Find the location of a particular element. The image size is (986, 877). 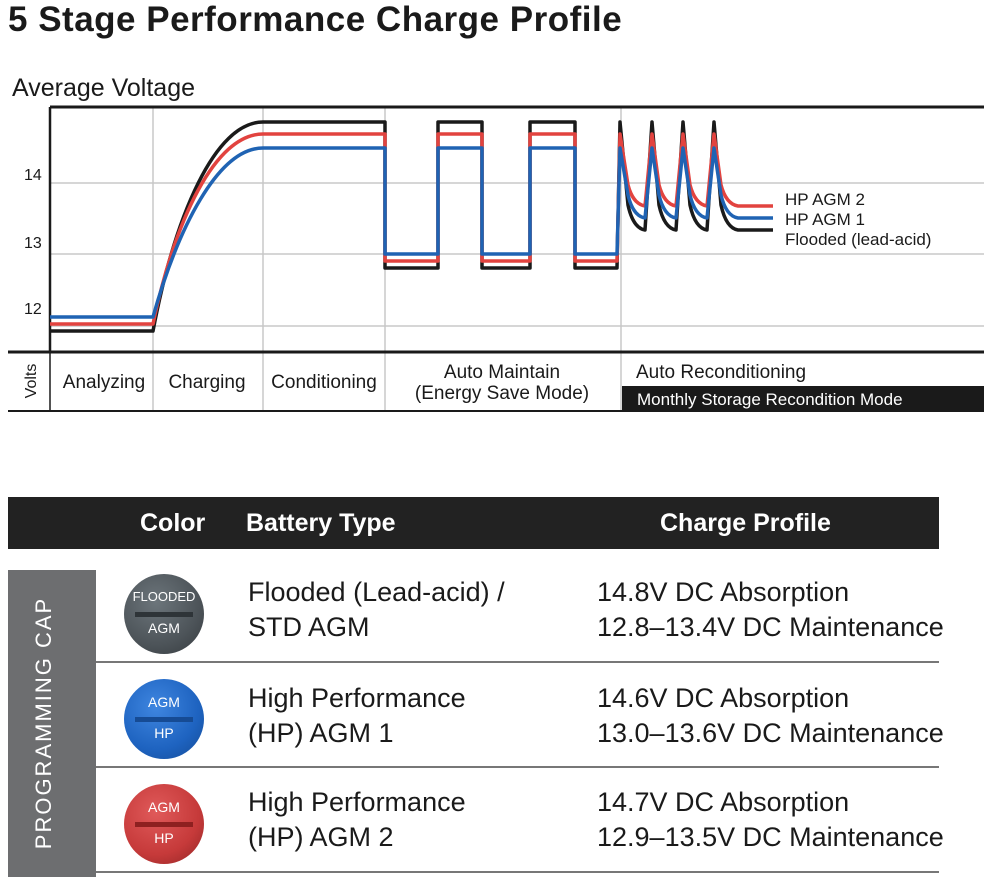

programming-cap-band is located at coordinates (52, 723).